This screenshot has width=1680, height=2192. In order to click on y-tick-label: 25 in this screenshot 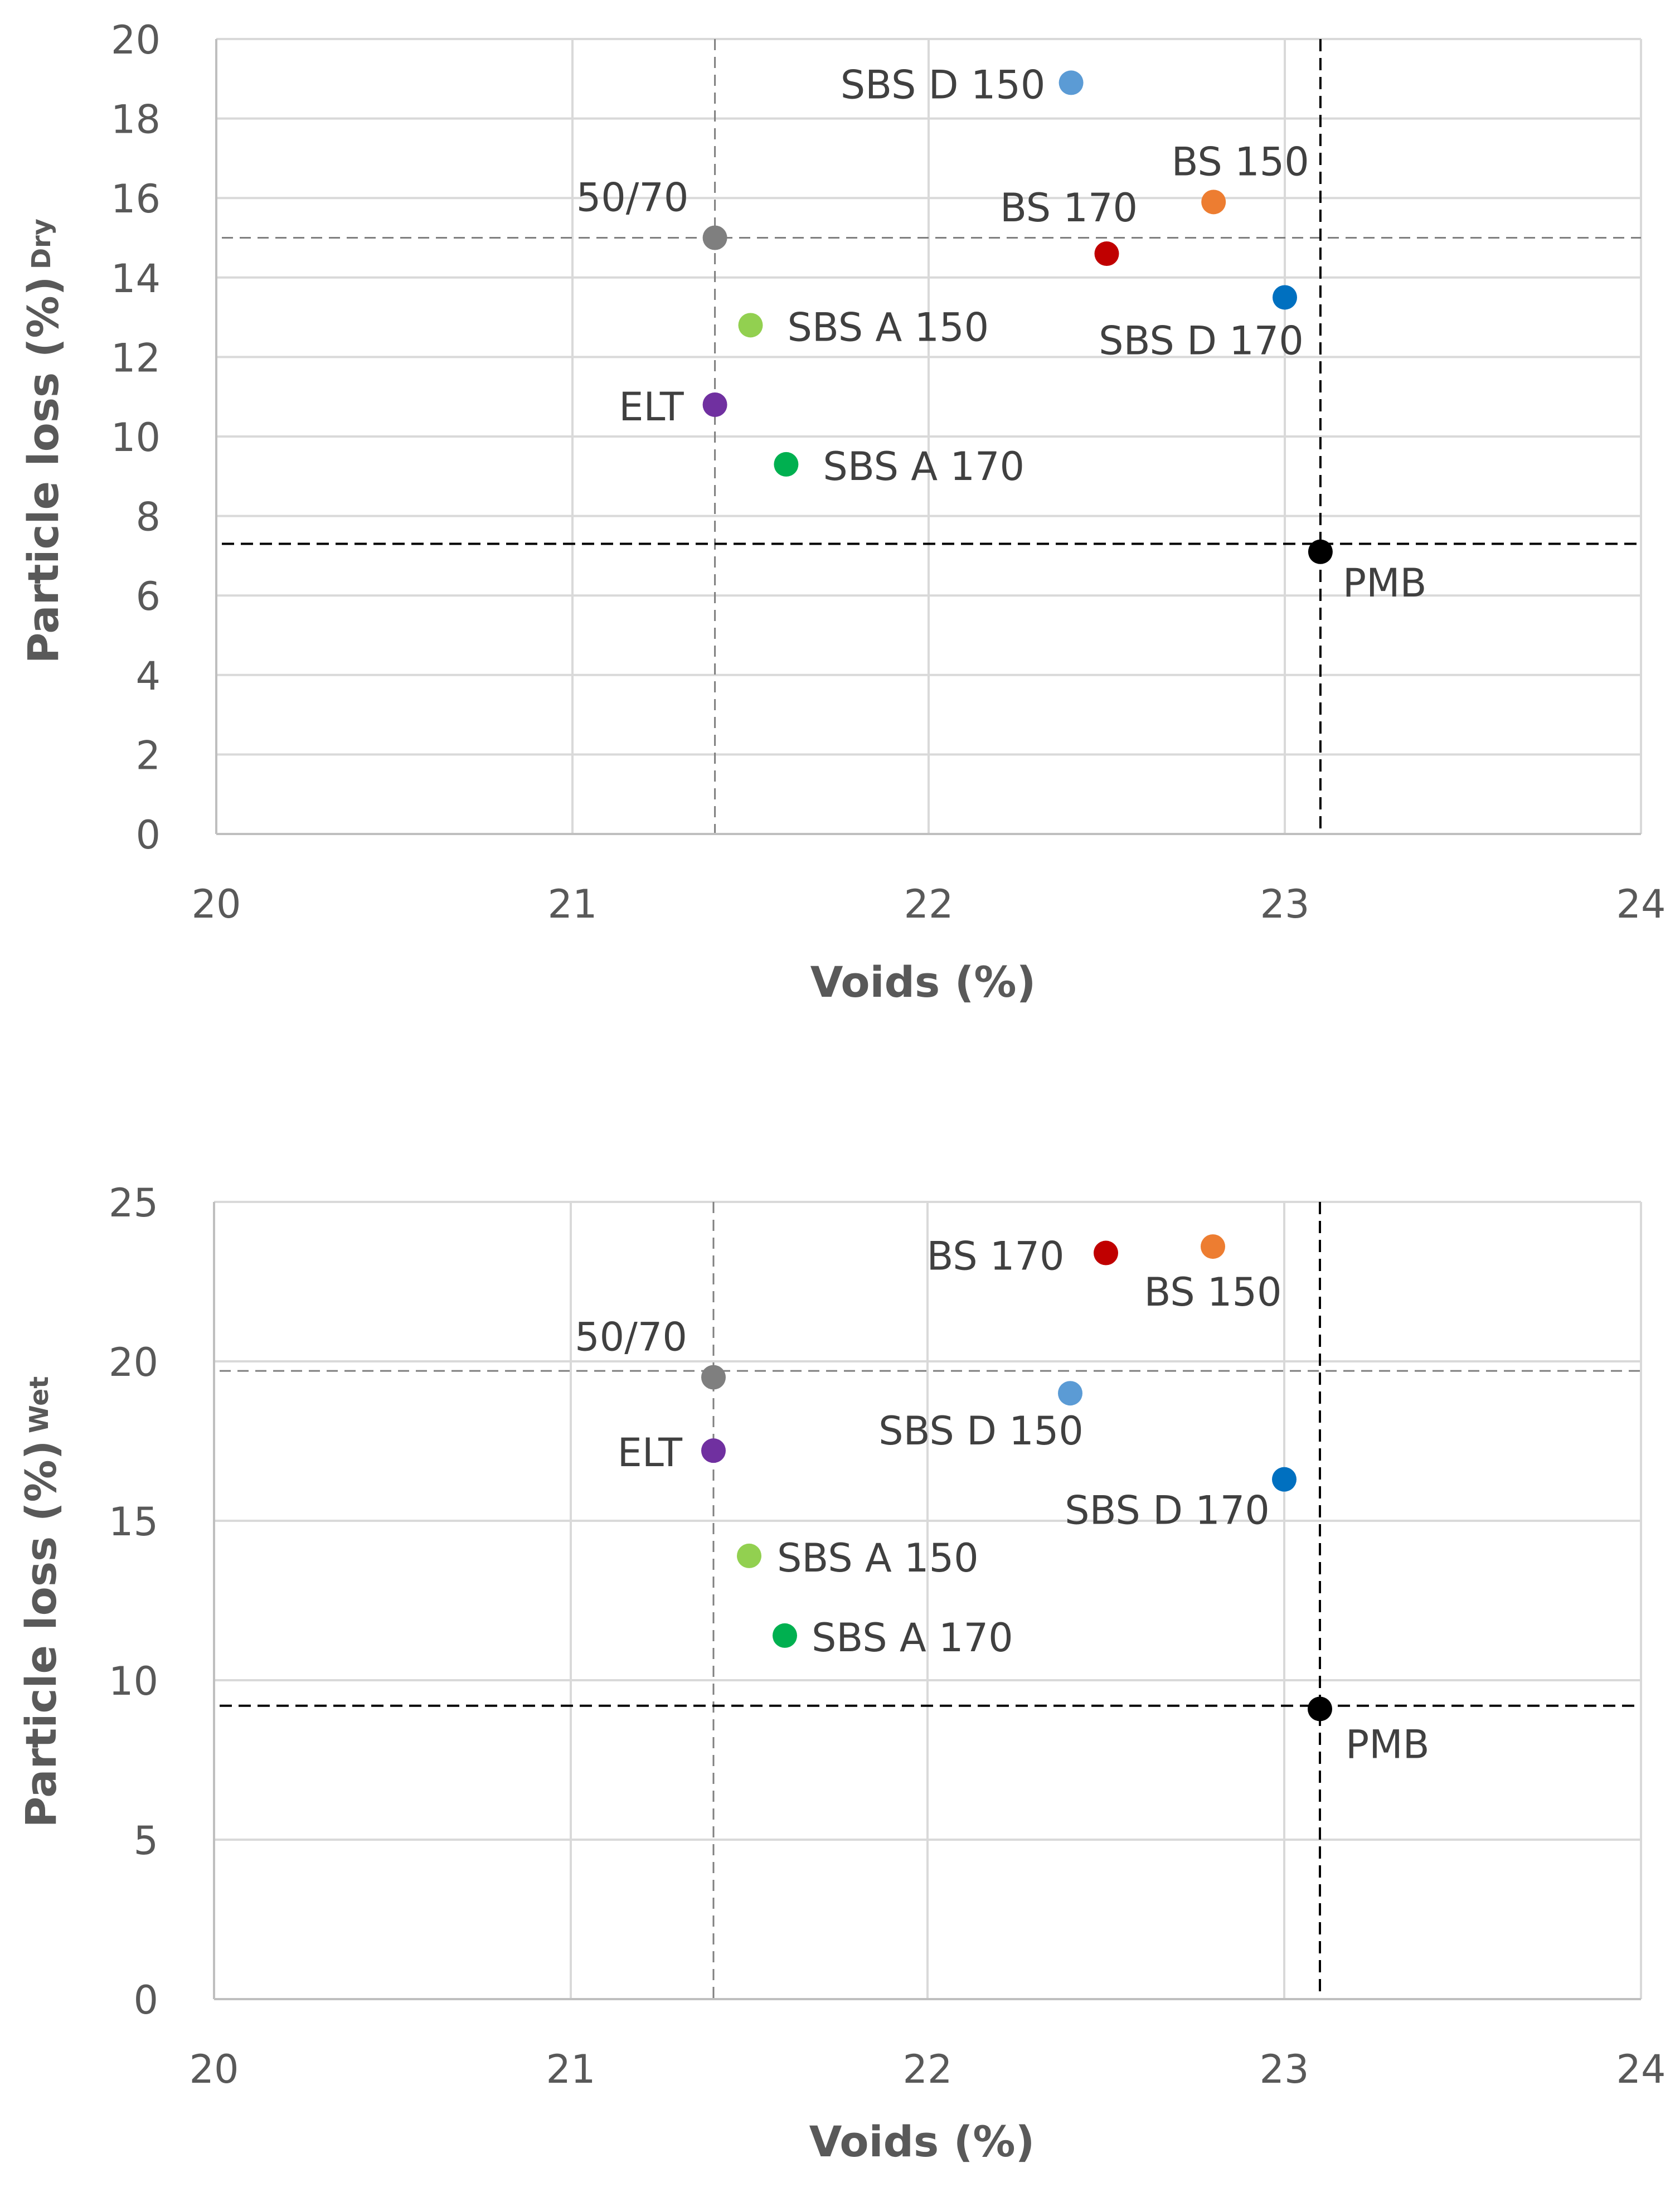, I will do `click(133, 1203)`.